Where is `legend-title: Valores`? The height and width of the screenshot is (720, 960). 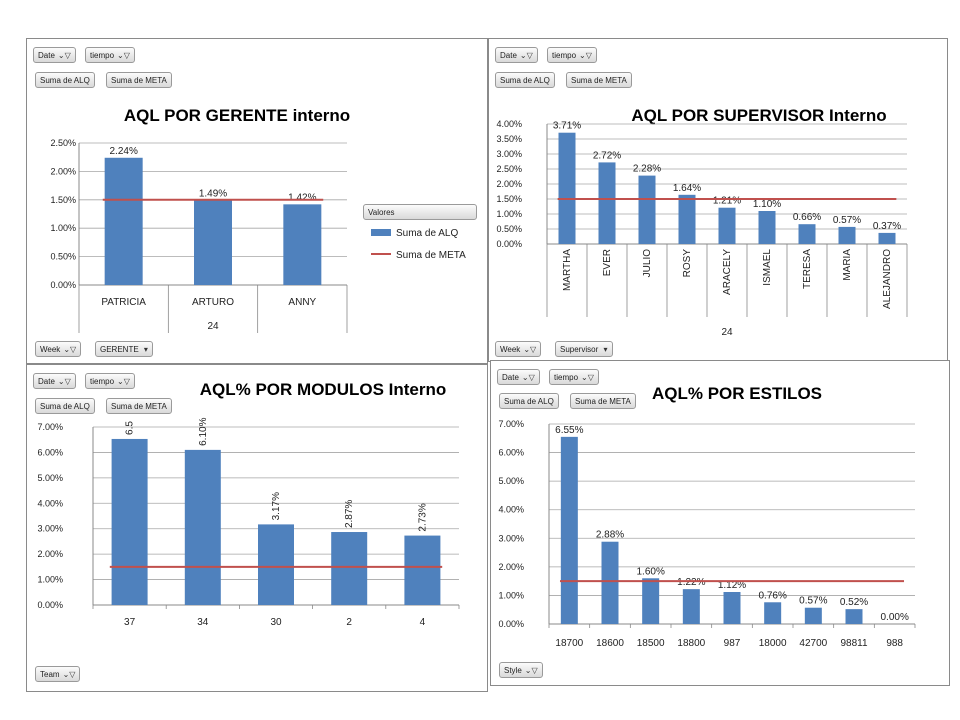 legend-title: Valores is located at coordinates (420, 212).